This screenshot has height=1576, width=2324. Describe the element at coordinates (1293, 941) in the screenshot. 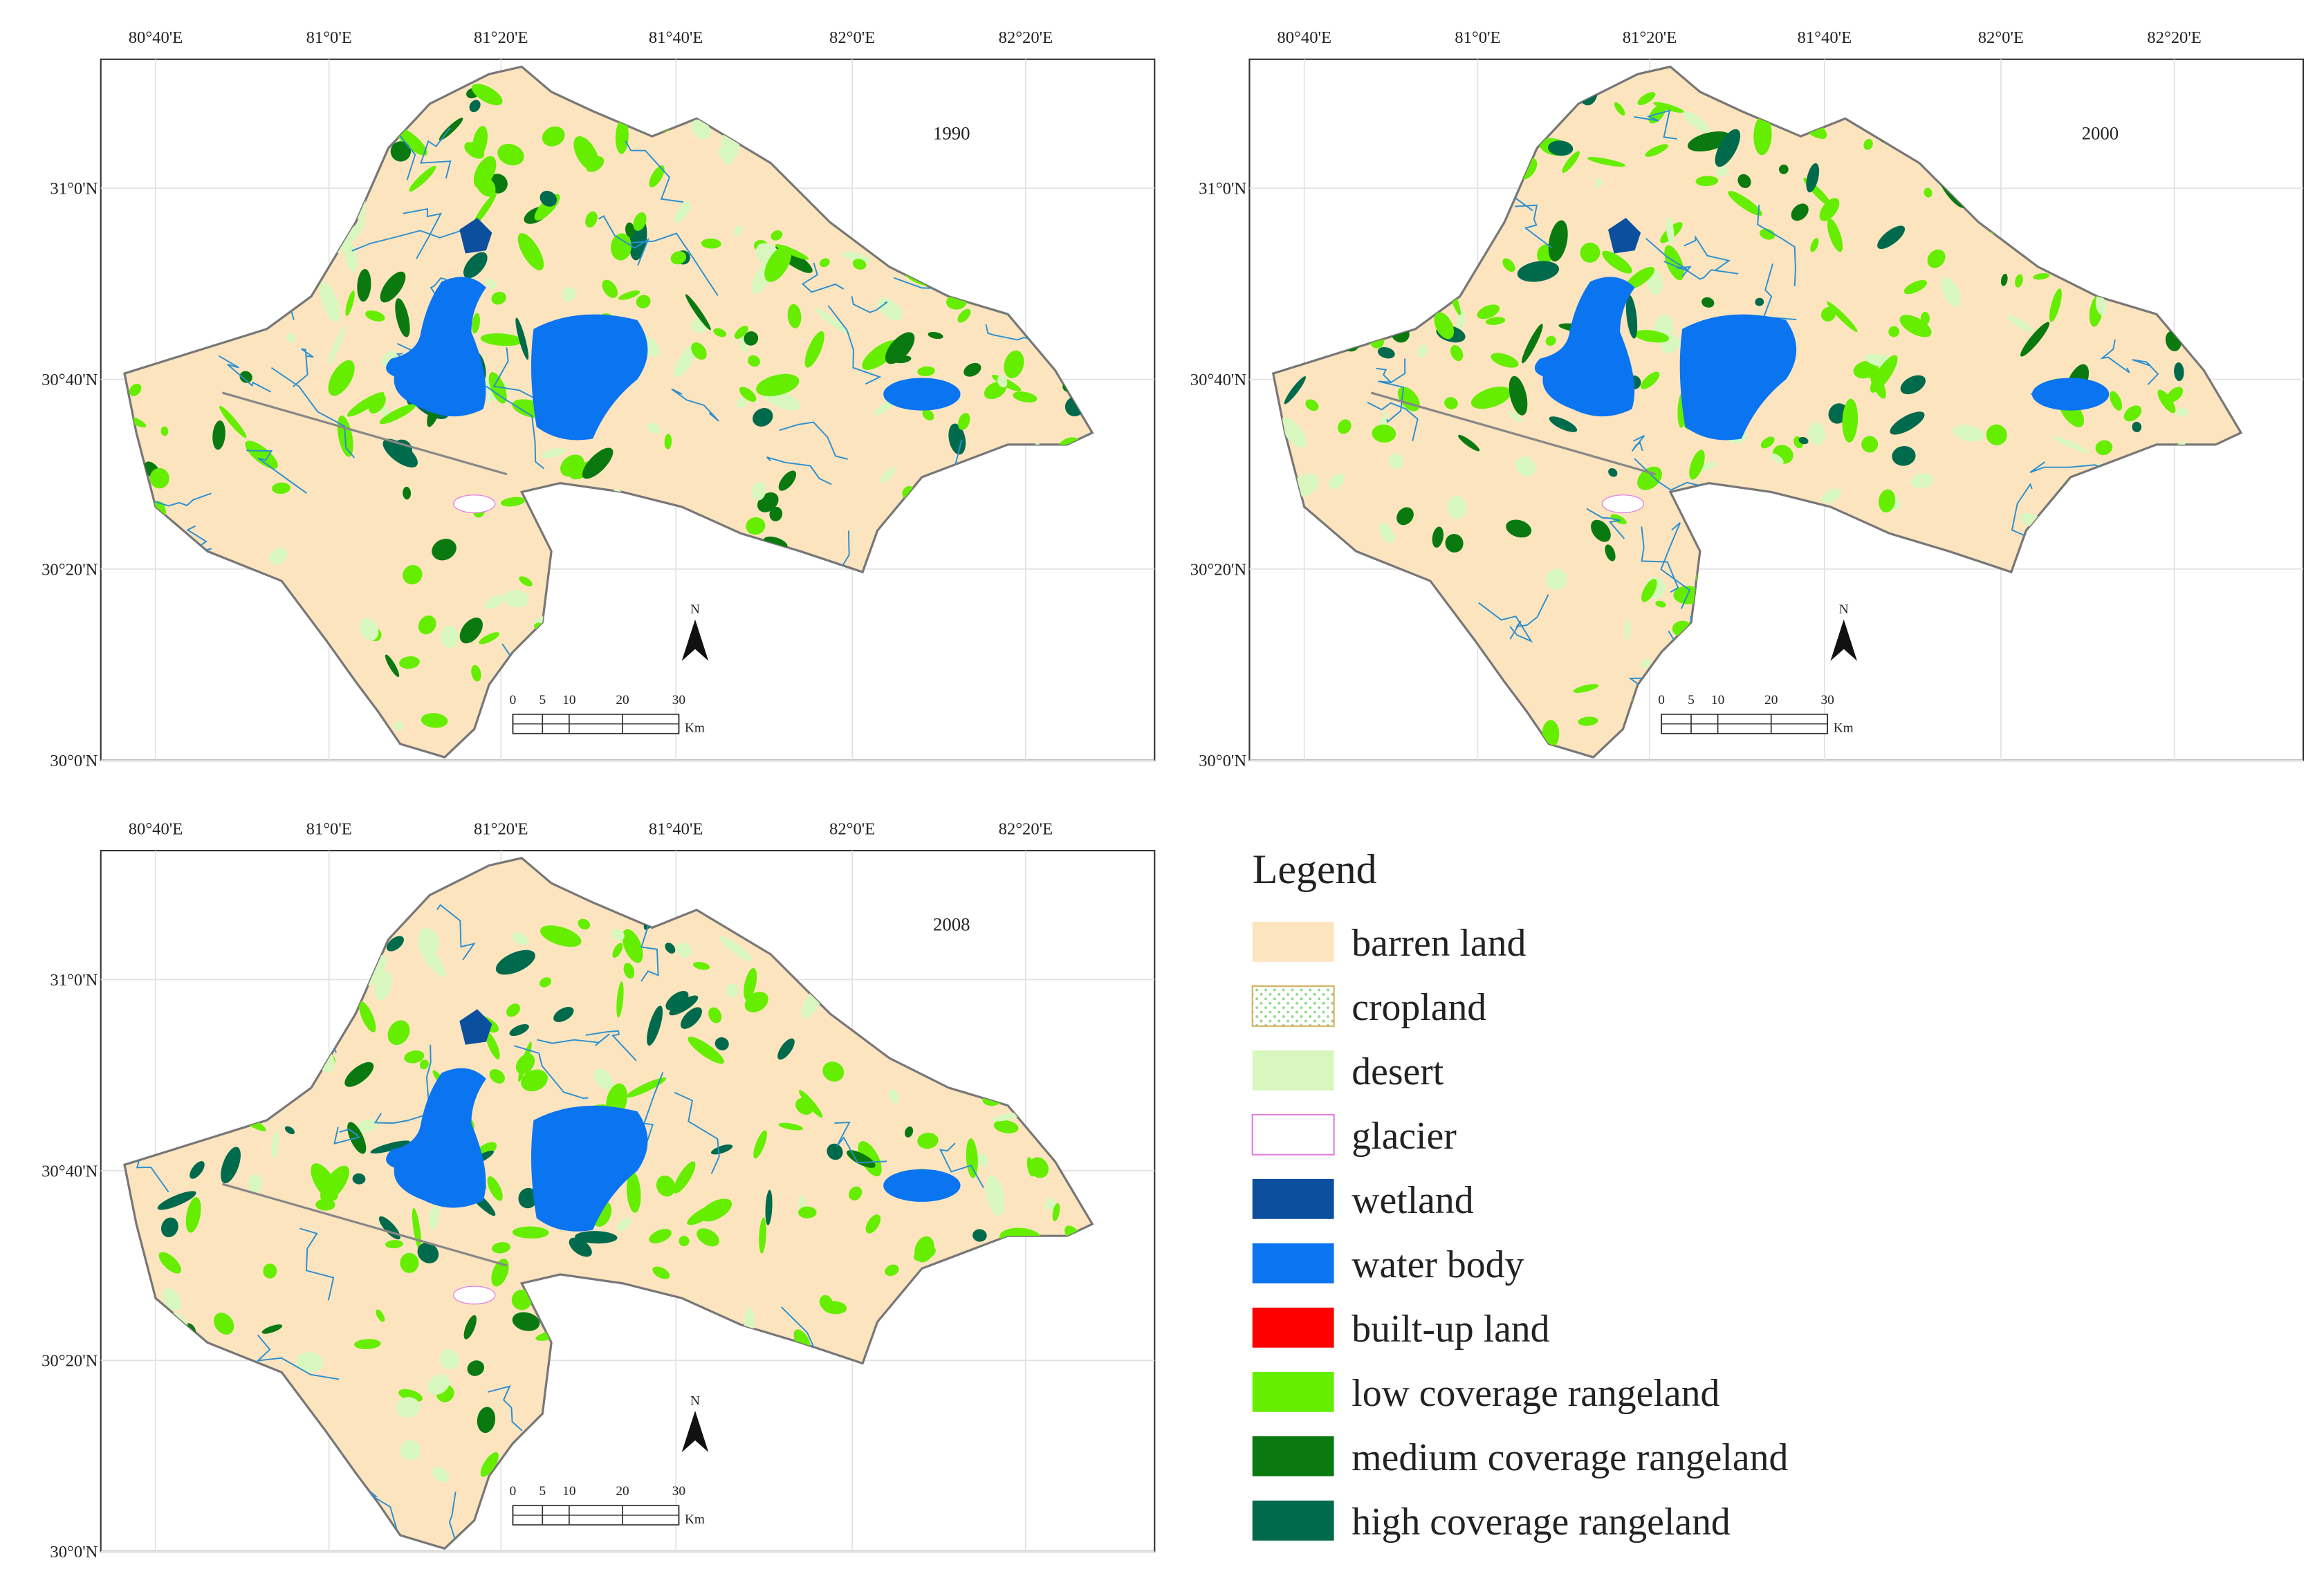

I see `legend-swatch` at that location.